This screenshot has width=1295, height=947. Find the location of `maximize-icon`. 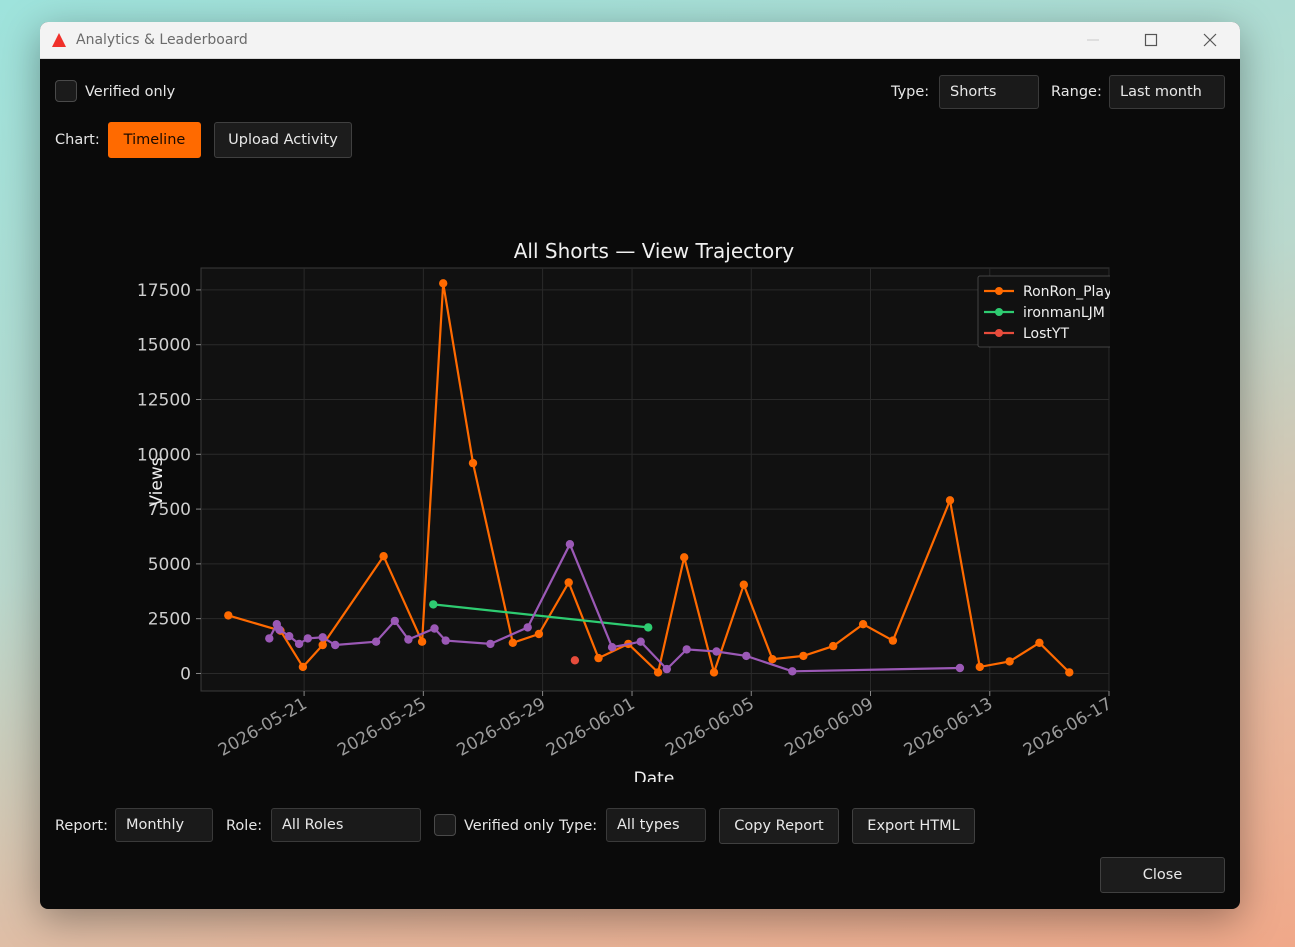

maximize-icon is located at coordinates (1151, 40).